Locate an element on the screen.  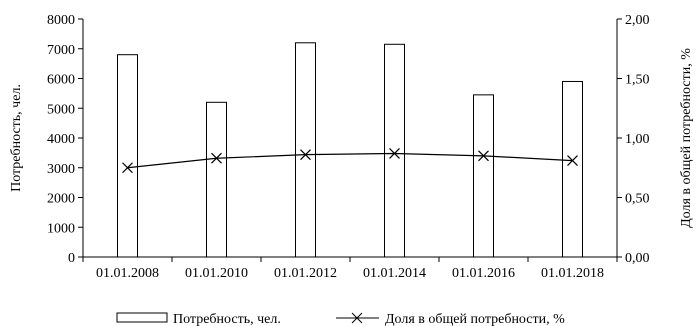
right-tick-label: 1,50 is located at coordinates (637, 80).